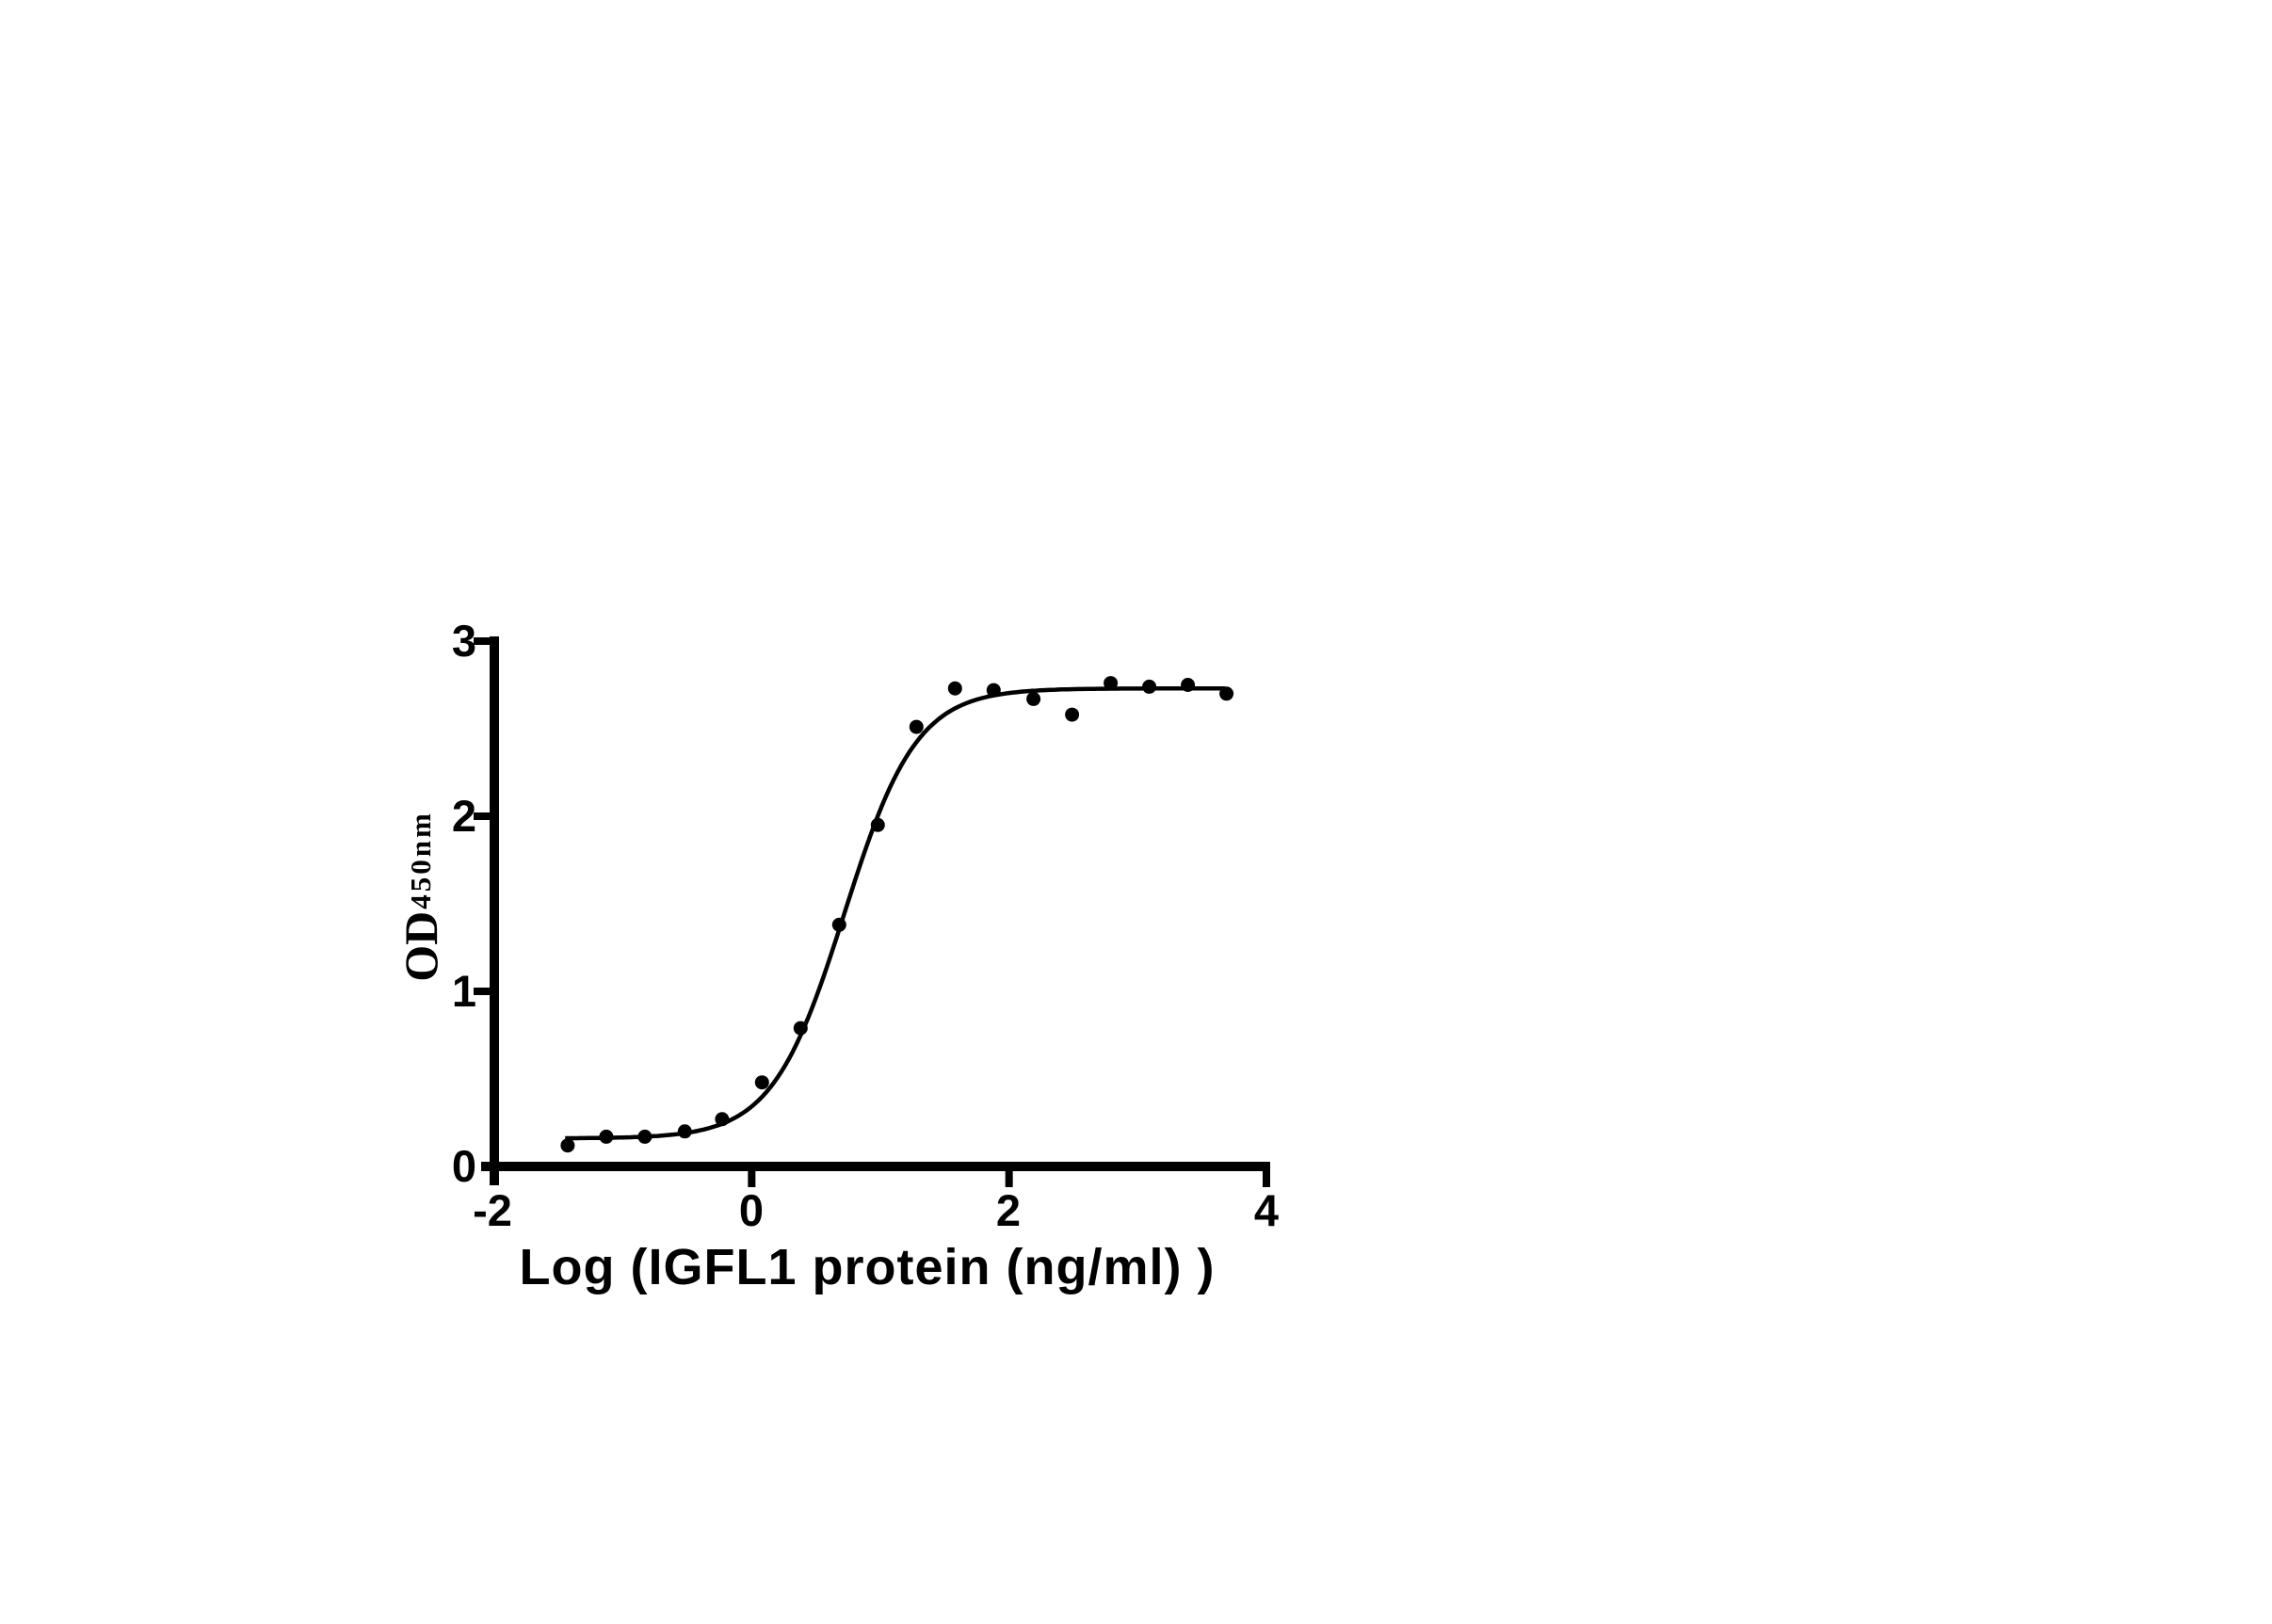  Describe the element at coordinates (1266, 1210) in the screenshot. I see `x-tick-label-4: 4` at that location.